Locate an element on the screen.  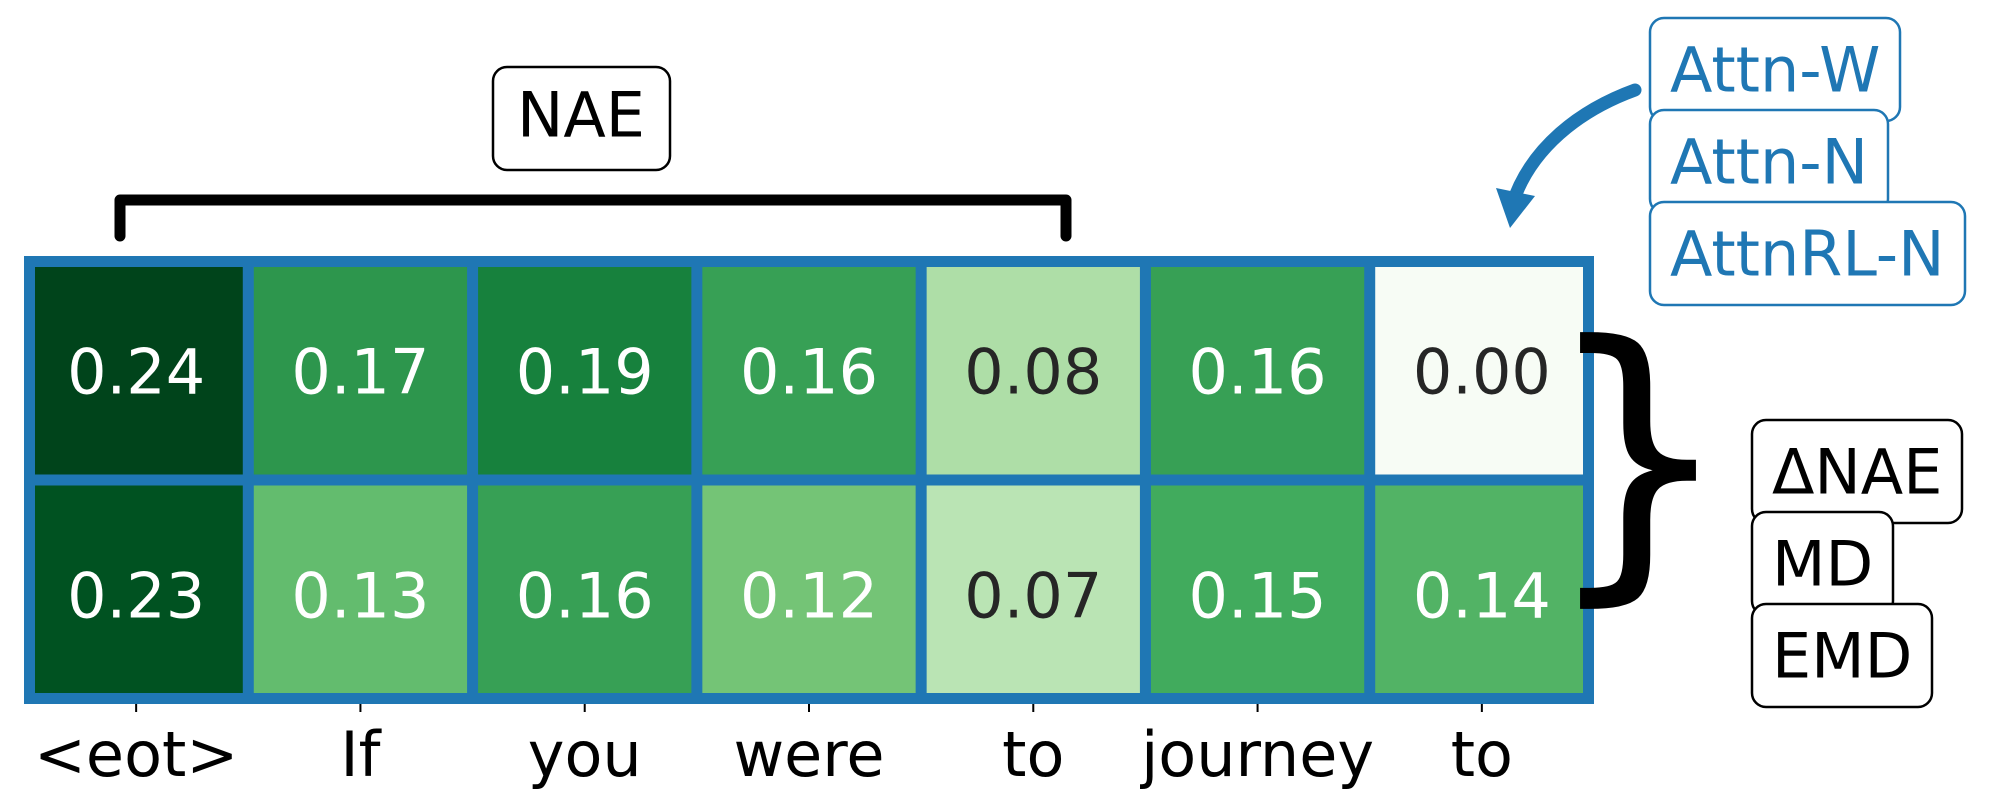
heatmap-cell-r1-c1 is located at coordinates (360, 589).